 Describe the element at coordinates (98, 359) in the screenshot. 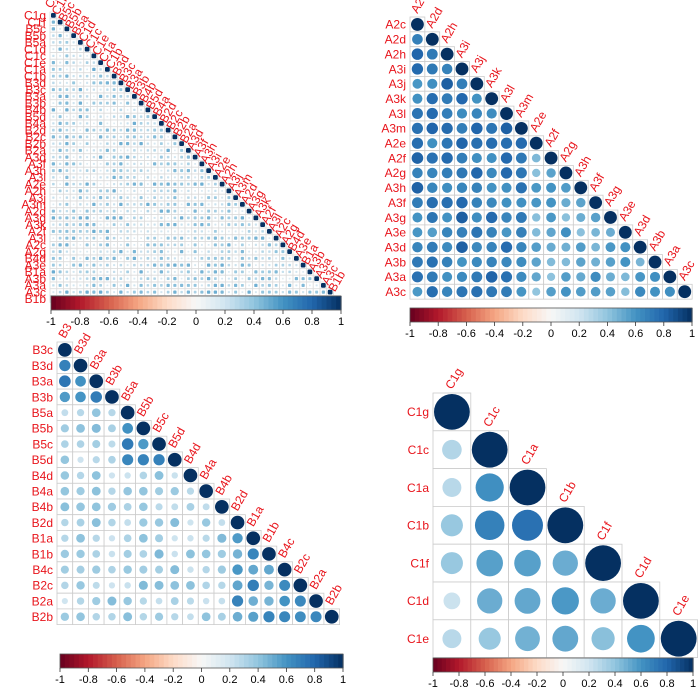

I see `column-label: B3a` at that location.